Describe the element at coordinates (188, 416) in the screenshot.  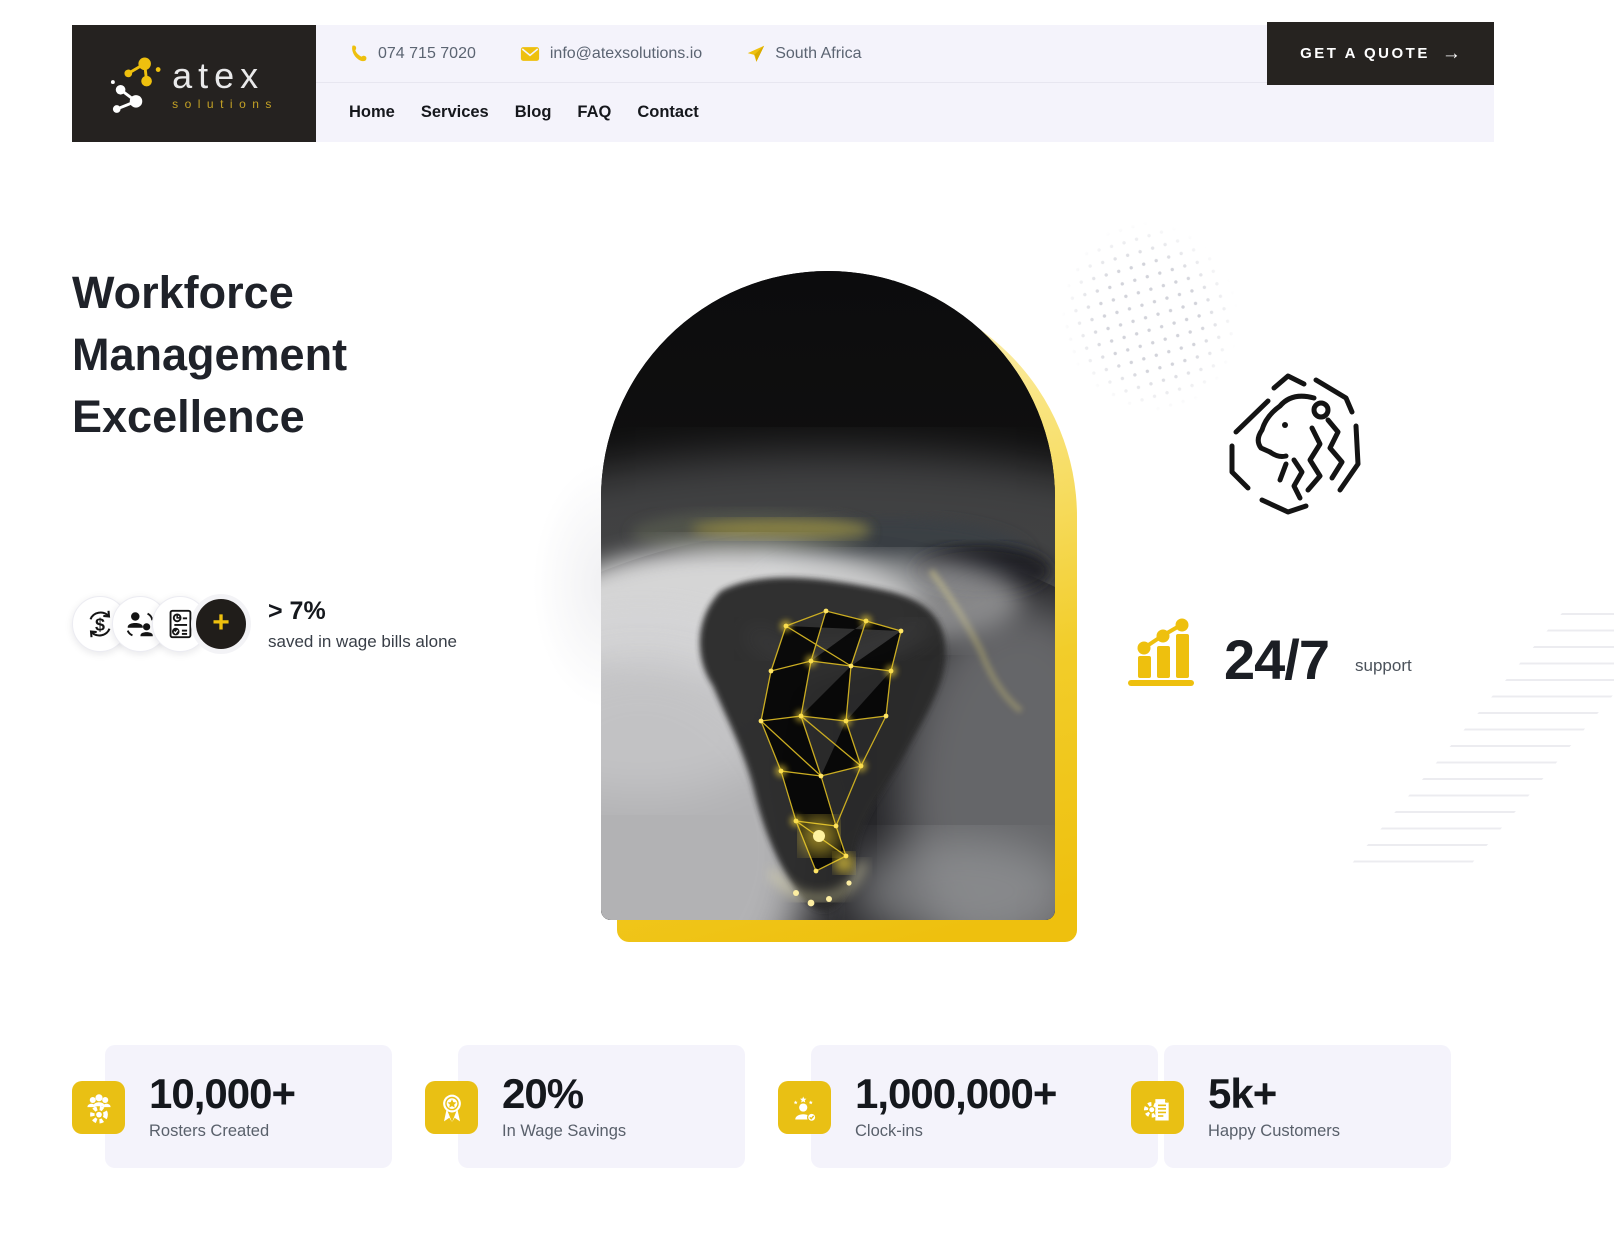
I see `title-line-3: Excellence` at that location.